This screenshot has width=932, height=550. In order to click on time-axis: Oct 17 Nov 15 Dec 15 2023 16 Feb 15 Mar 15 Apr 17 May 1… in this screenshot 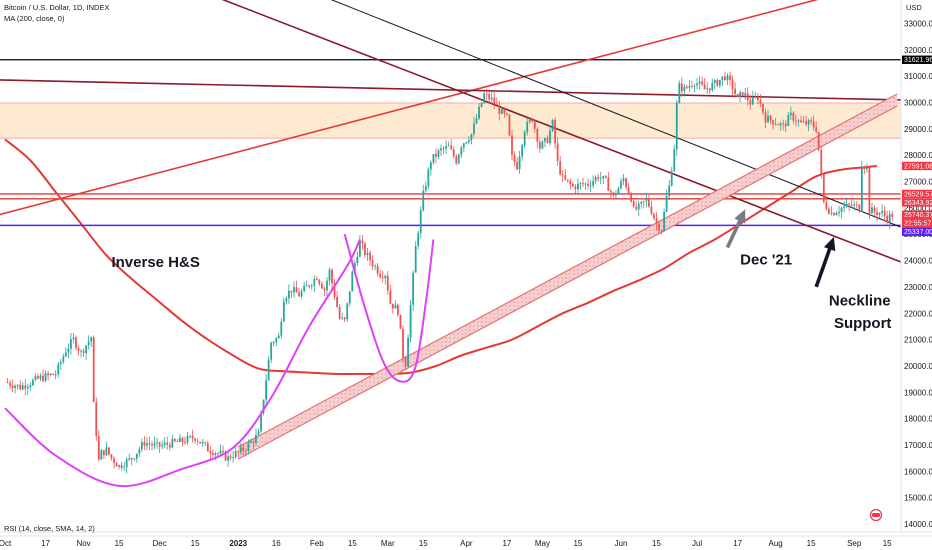, I will do `click(446, 543)`.